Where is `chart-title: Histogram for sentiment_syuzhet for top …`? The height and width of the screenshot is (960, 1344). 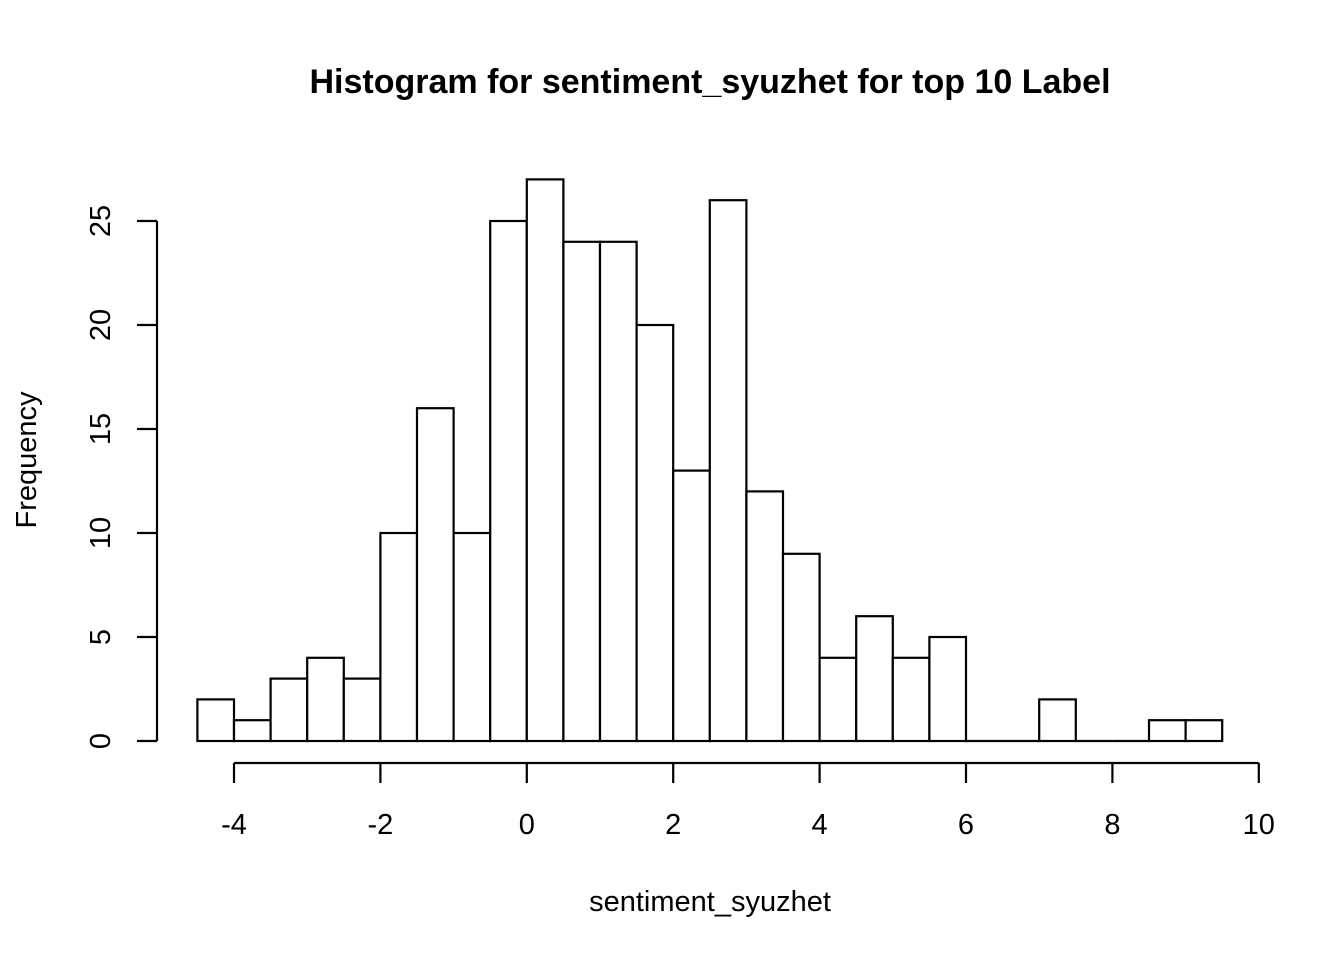 chart-title: Histogram for sentiment_syuzhet for top … is located at coordinates (709, 82).